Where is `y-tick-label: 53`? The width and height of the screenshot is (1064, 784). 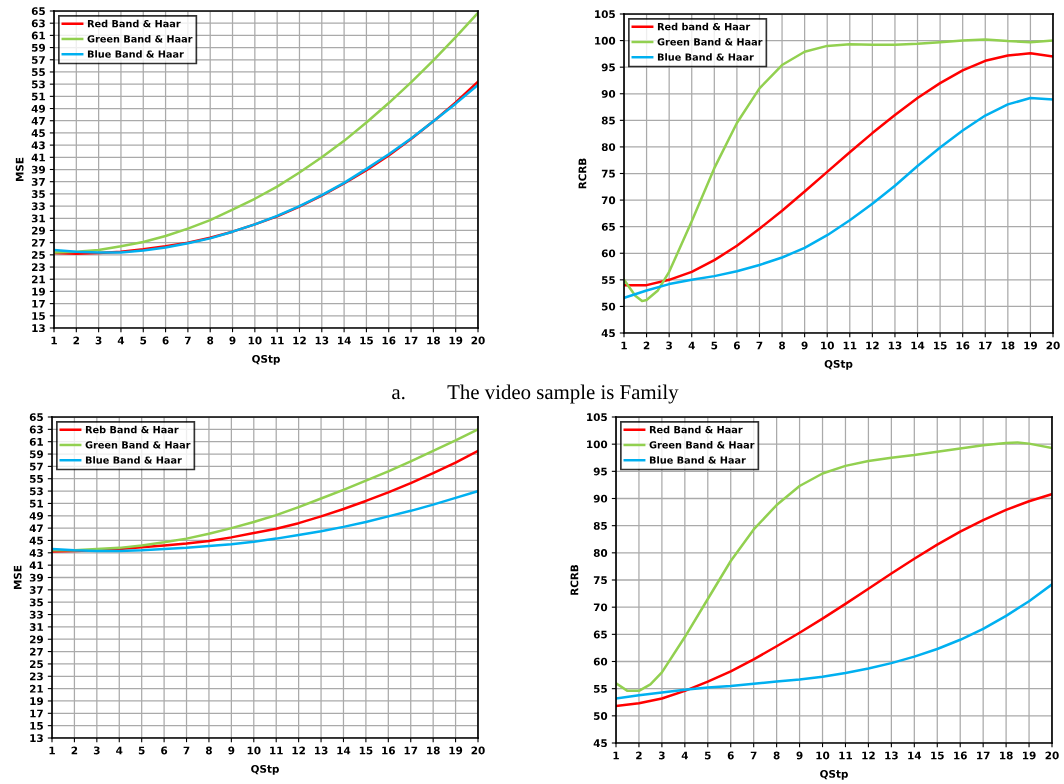
y-tick-label: 53 is located at coordinates (36, 491).